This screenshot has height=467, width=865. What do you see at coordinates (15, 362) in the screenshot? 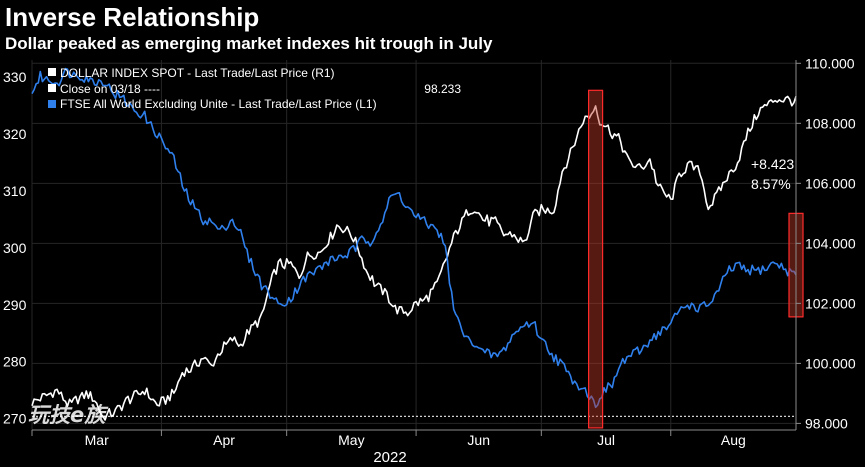
I see `left-axis-tick-label: 280` at bounding box center [15, 362].